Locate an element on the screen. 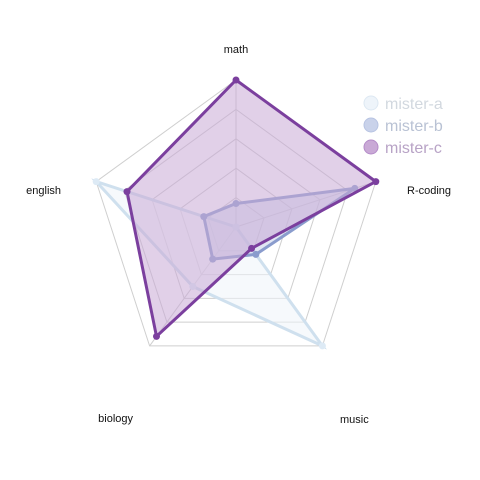 The height and width of the screenshot is (480, 480). point-mister-c-math is located at coordinates (236, 80).